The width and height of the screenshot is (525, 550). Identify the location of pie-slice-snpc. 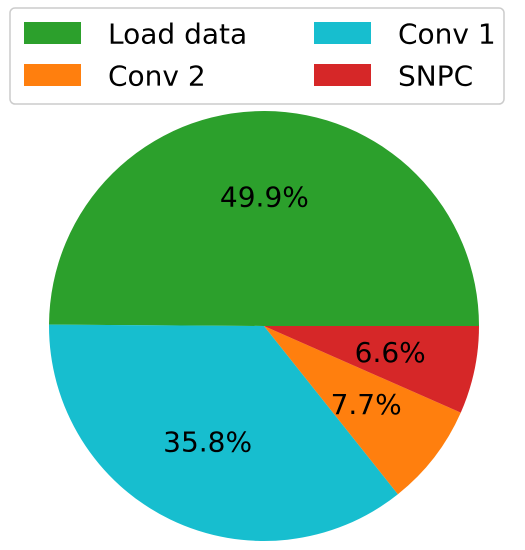
(371, 369).